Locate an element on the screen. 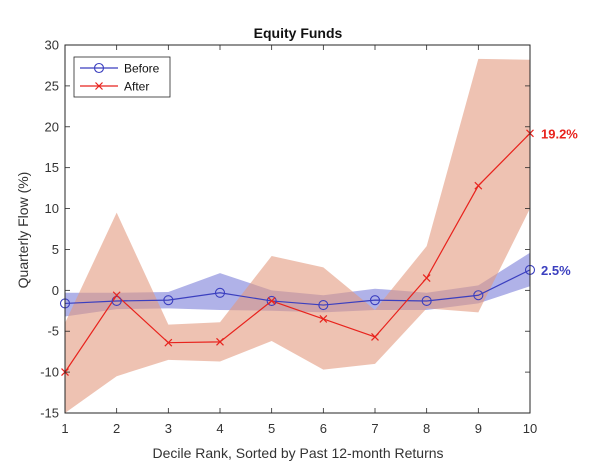 This screenshot has height=471, width=600. x-tick-label: 6 is located at coordinates (323, 428).